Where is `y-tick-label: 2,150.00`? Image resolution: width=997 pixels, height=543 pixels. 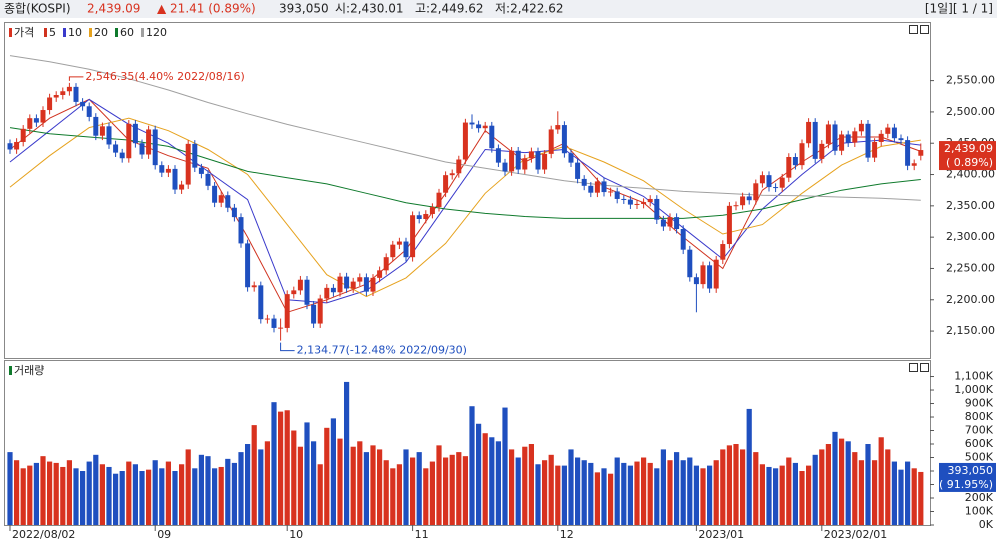
y-tick-label: 2,150.00 is located at coordinates (970, 330).